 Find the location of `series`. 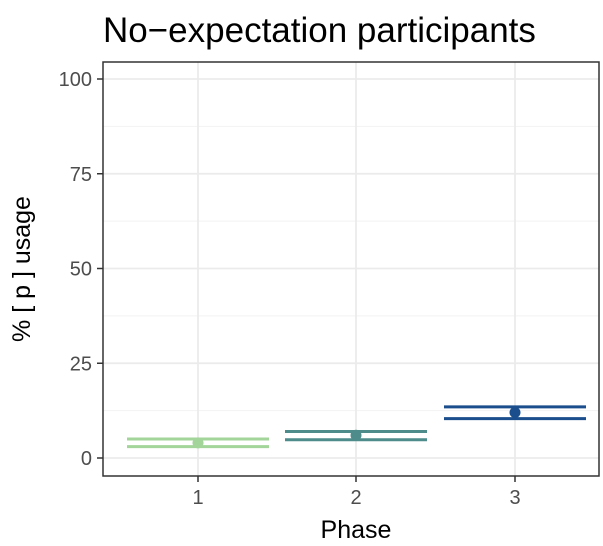

series is located at coordinates (356, 427).